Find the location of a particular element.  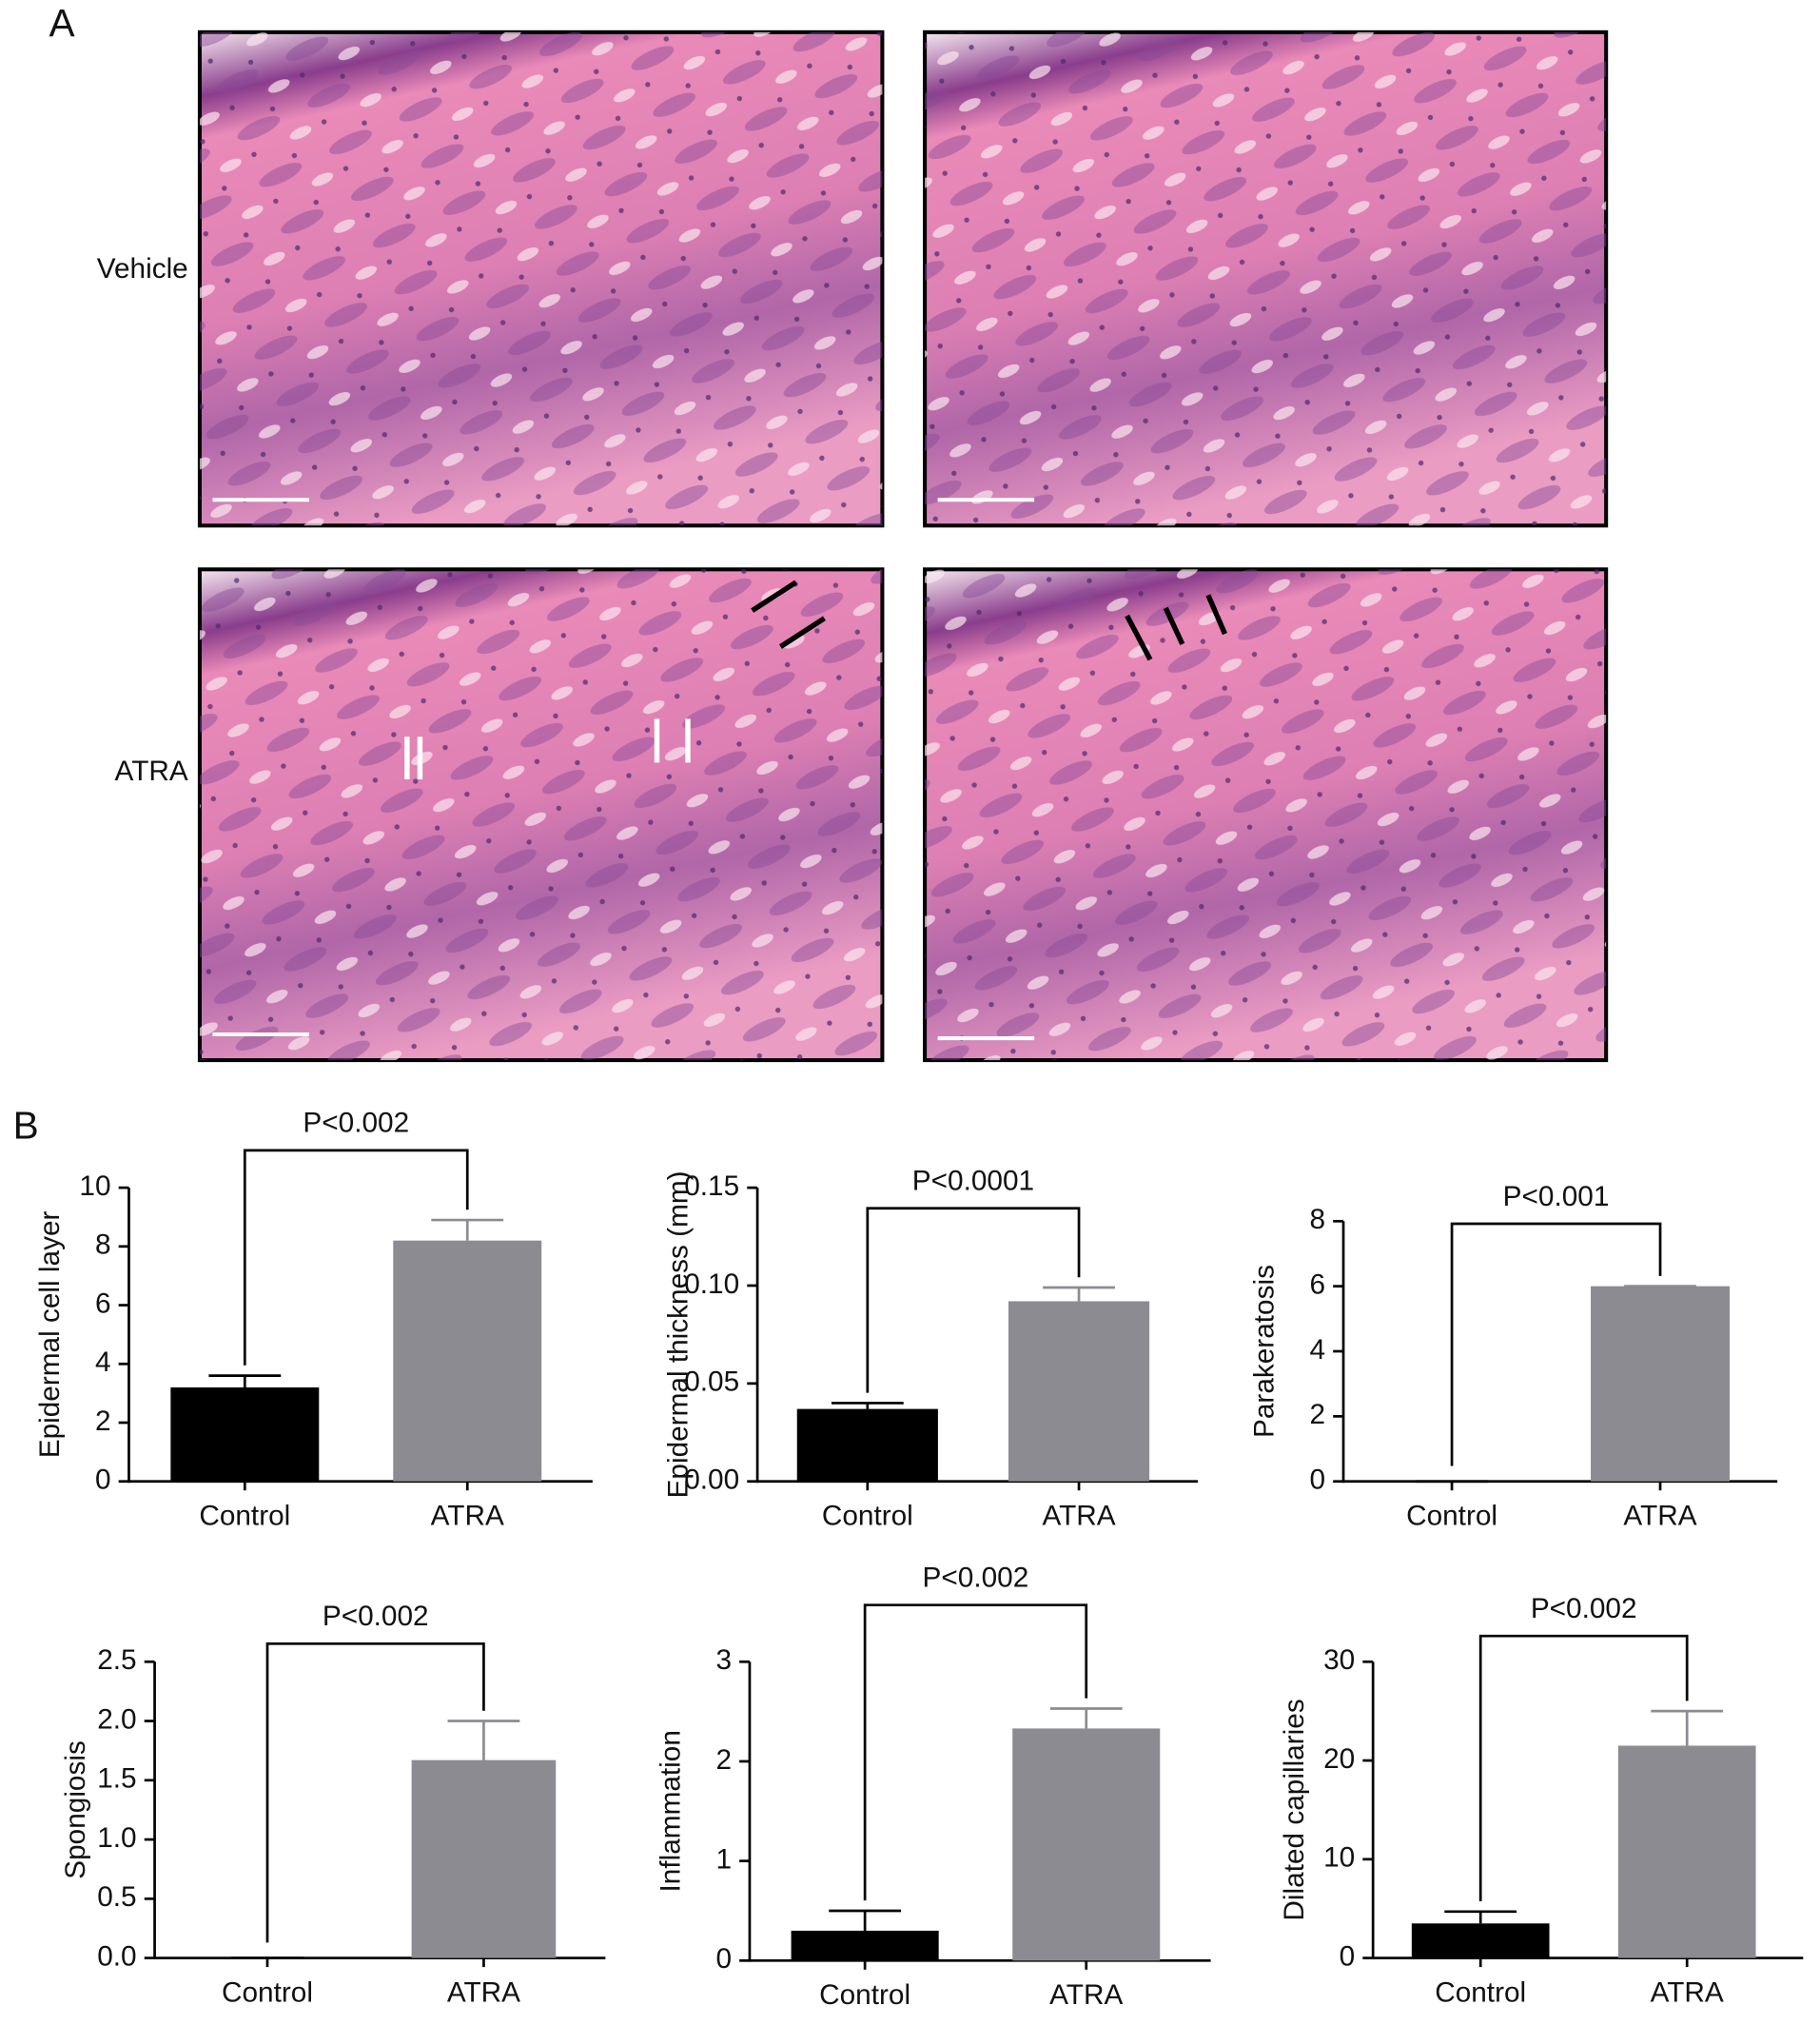

y-tick-label: 20 is located at coordinates (1339, 1759).